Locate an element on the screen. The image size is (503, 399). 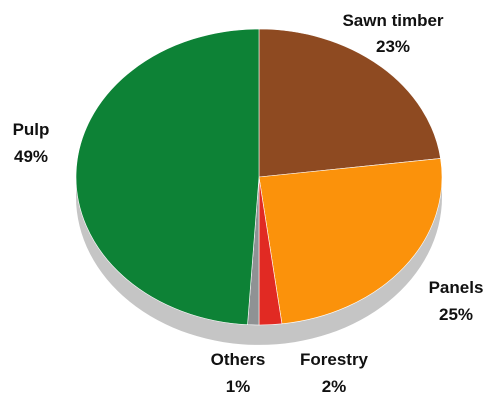
label-sawn-timber: Sawn timber 23% is located at coordinates (392, 33).